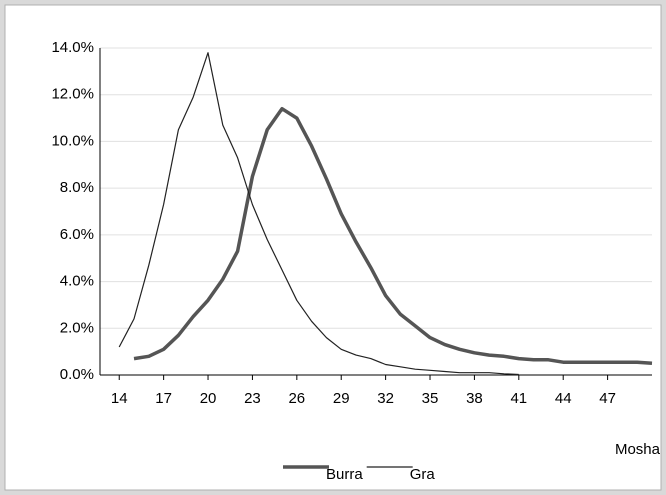 This screenshot has height=495, width=666. What do you see at coordinates (119, 398) in the screenshot?
I see `x-tick-label: 14` at bounding box center [119, 398].